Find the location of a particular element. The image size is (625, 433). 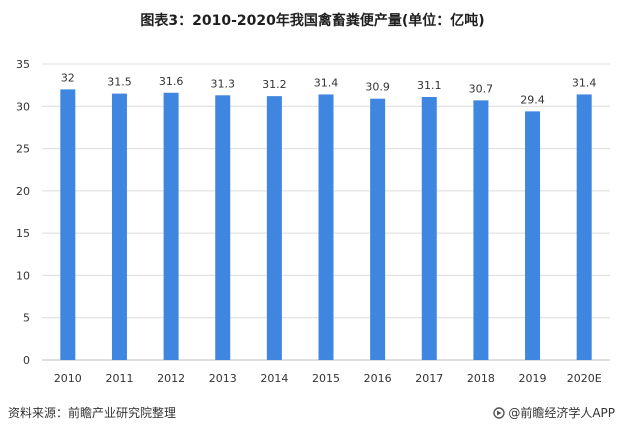

x-tick-label-2010: 2010 is located at coordinates (68, 378).